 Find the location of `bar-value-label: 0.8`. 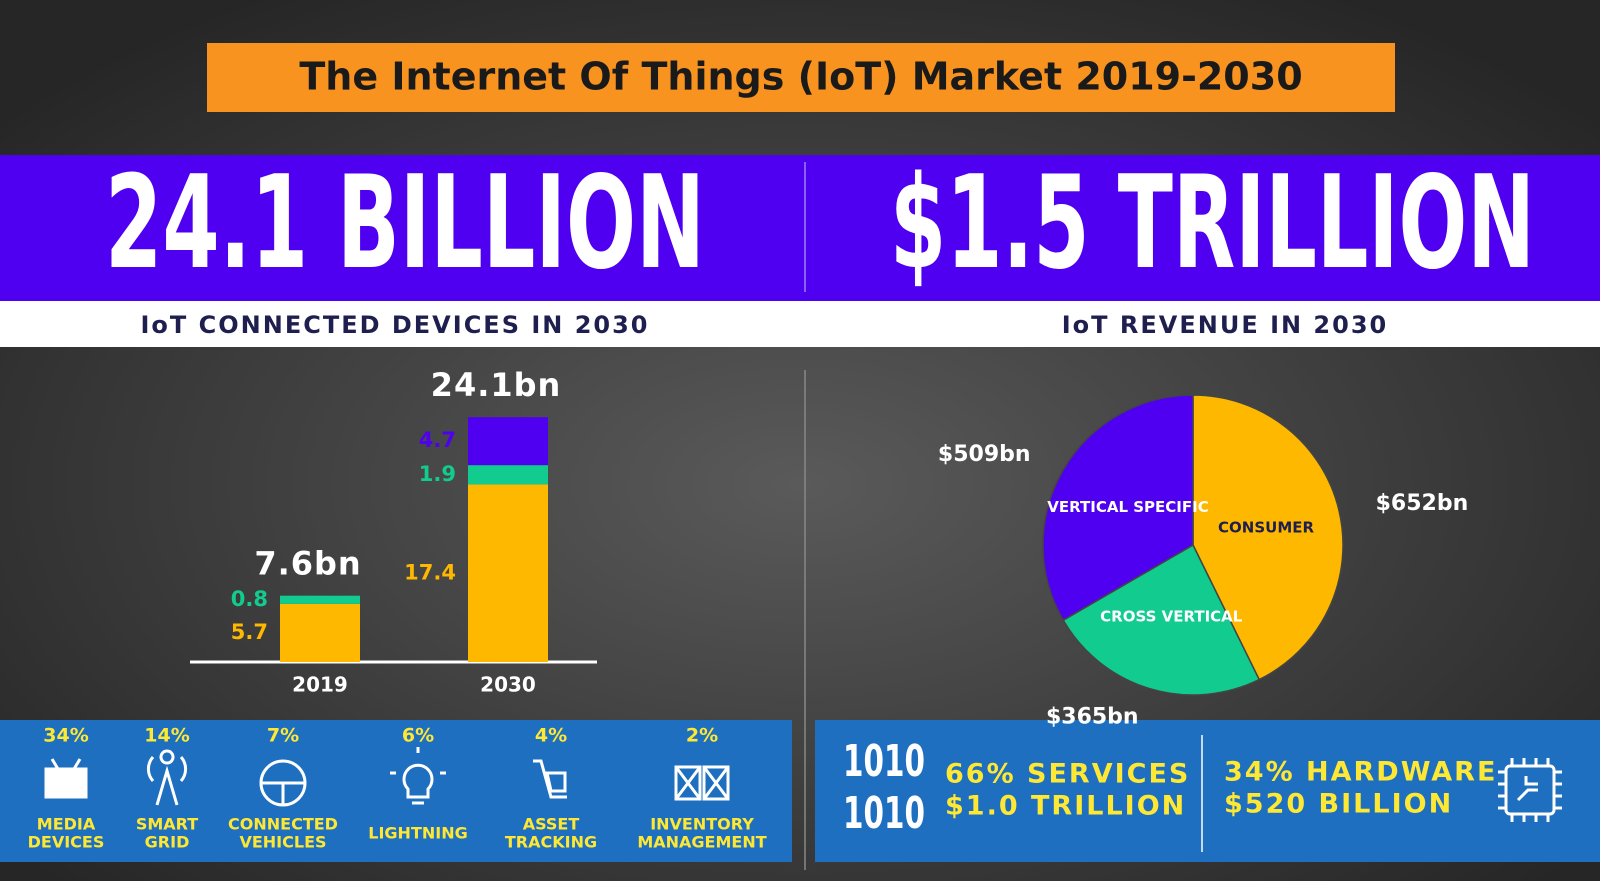

bar-value-label: 0.8 is located at coordinates (249, 599).